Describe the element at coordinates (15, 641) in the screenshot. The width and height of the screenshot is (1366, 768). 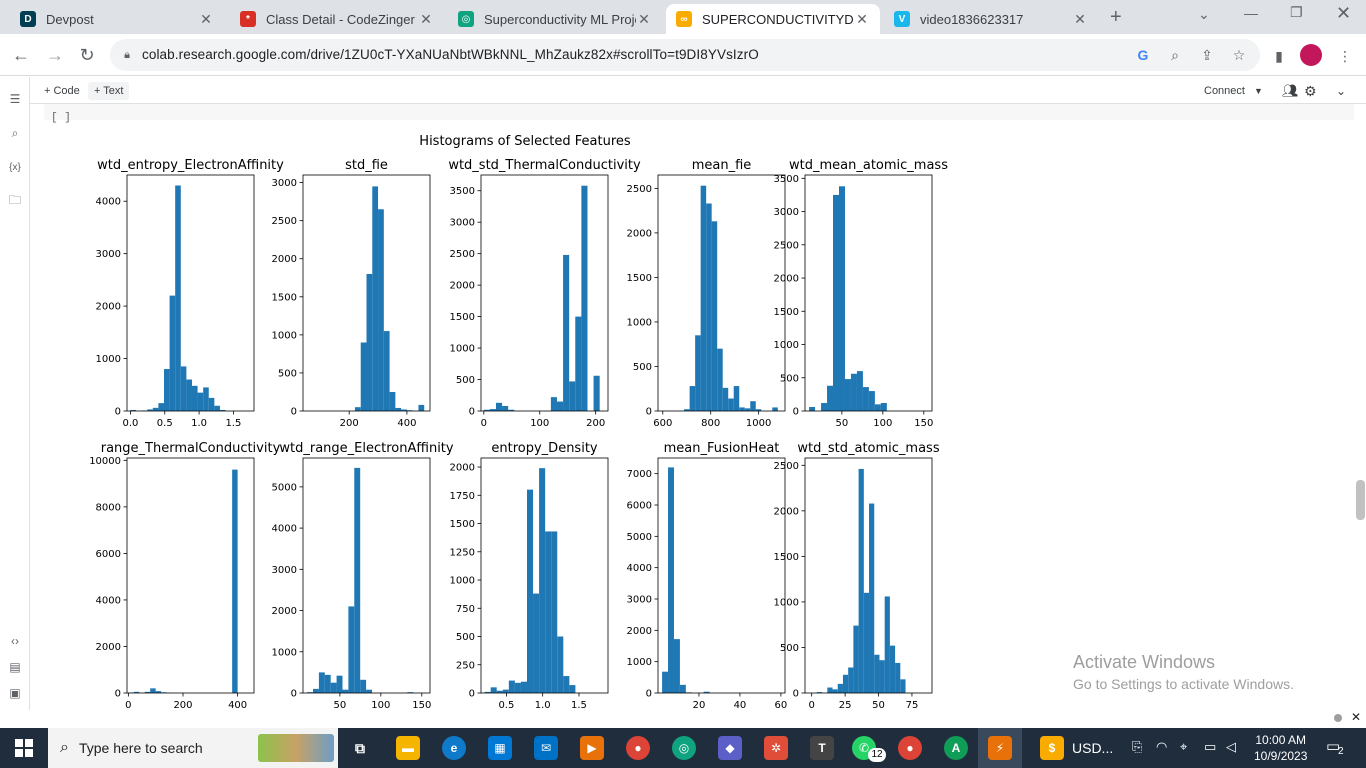
I see `code-snippets-icon: ‹›` at that location.